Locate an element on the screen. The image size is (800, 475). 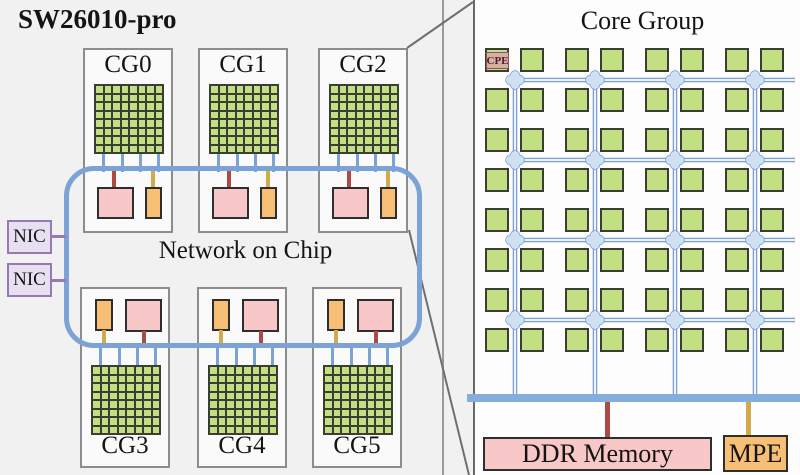
cg-box-cg4: CG4 is located at coordinates (242, 377).